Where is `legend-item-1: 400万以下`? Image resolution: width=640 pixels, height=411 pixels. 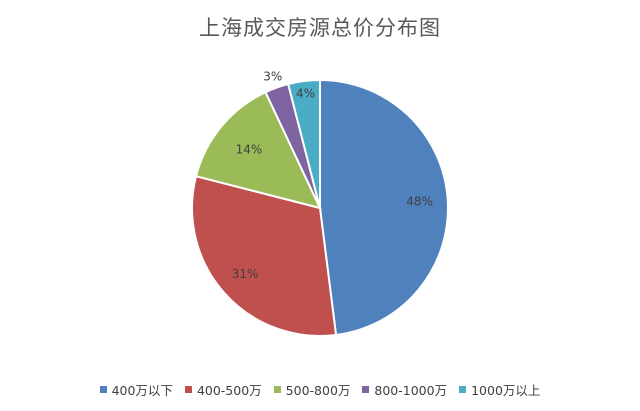 legend-item-1: 400万以下 is located at coordinates (136, 389).